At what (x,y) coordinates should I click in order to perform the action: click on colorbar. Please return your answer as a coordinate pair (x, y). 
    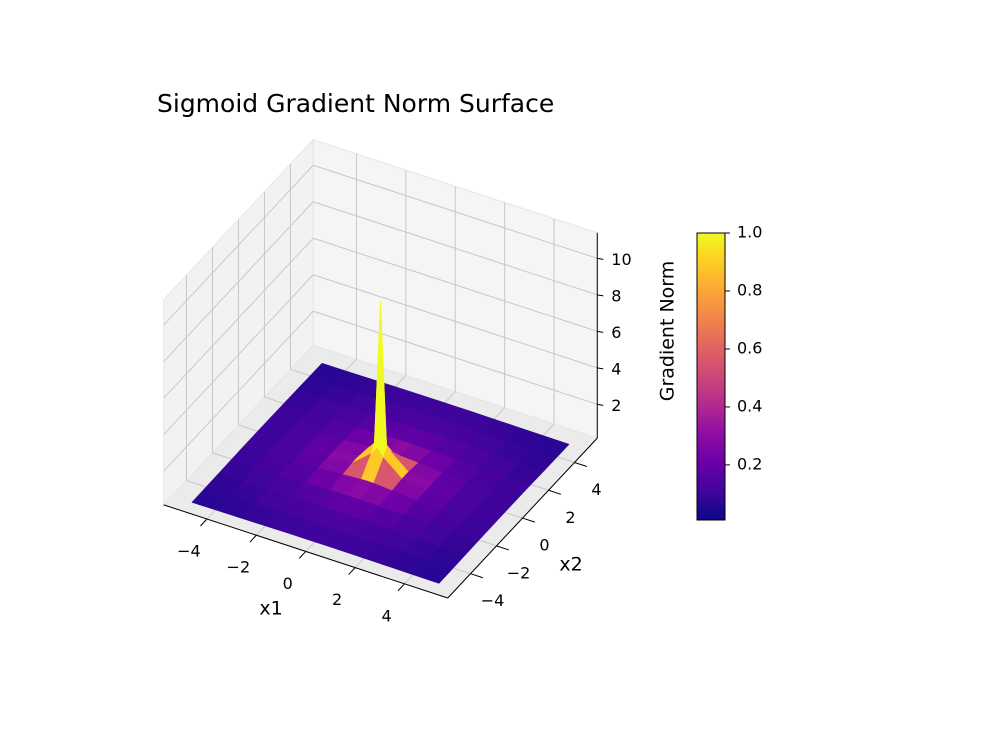
    Looking at the image, I should click on (711, 376).